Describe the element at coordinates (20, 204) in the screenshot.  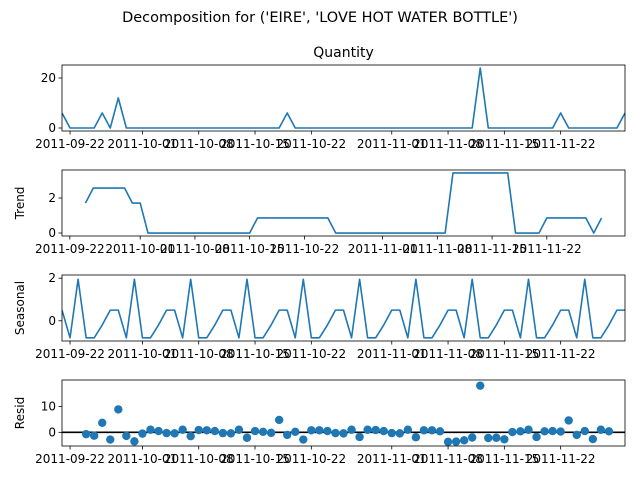
I see `y-axis-label: Trend` at that location.